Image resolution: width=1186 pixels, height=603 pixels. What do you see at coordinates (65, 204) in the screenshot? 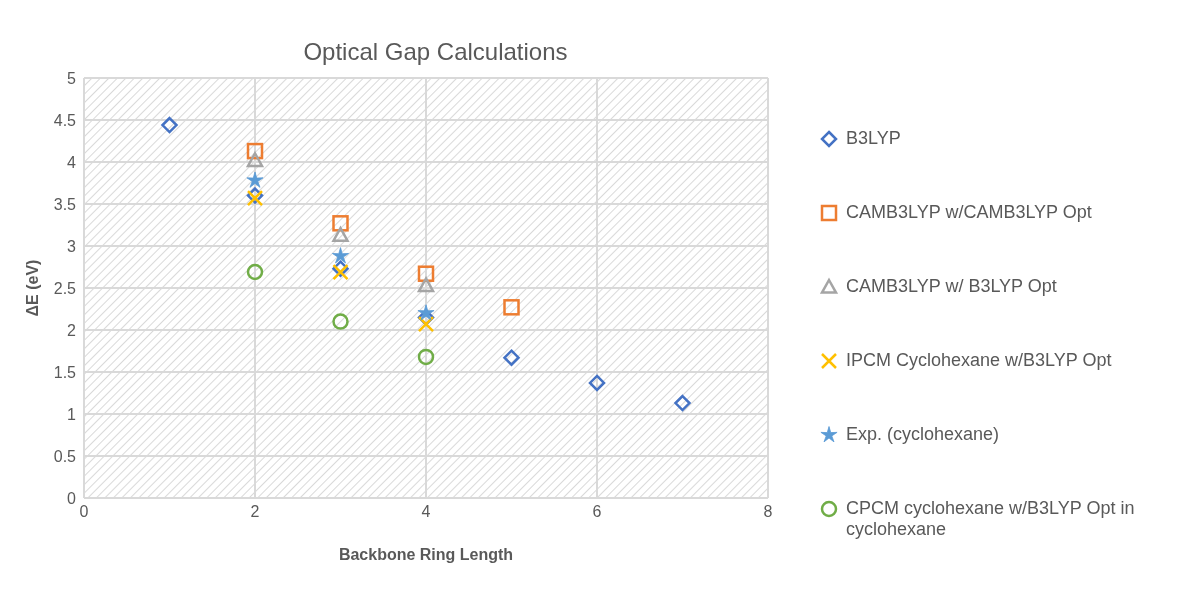
I see `y-tick-label: 3.5` at bounding box center [65, 204].